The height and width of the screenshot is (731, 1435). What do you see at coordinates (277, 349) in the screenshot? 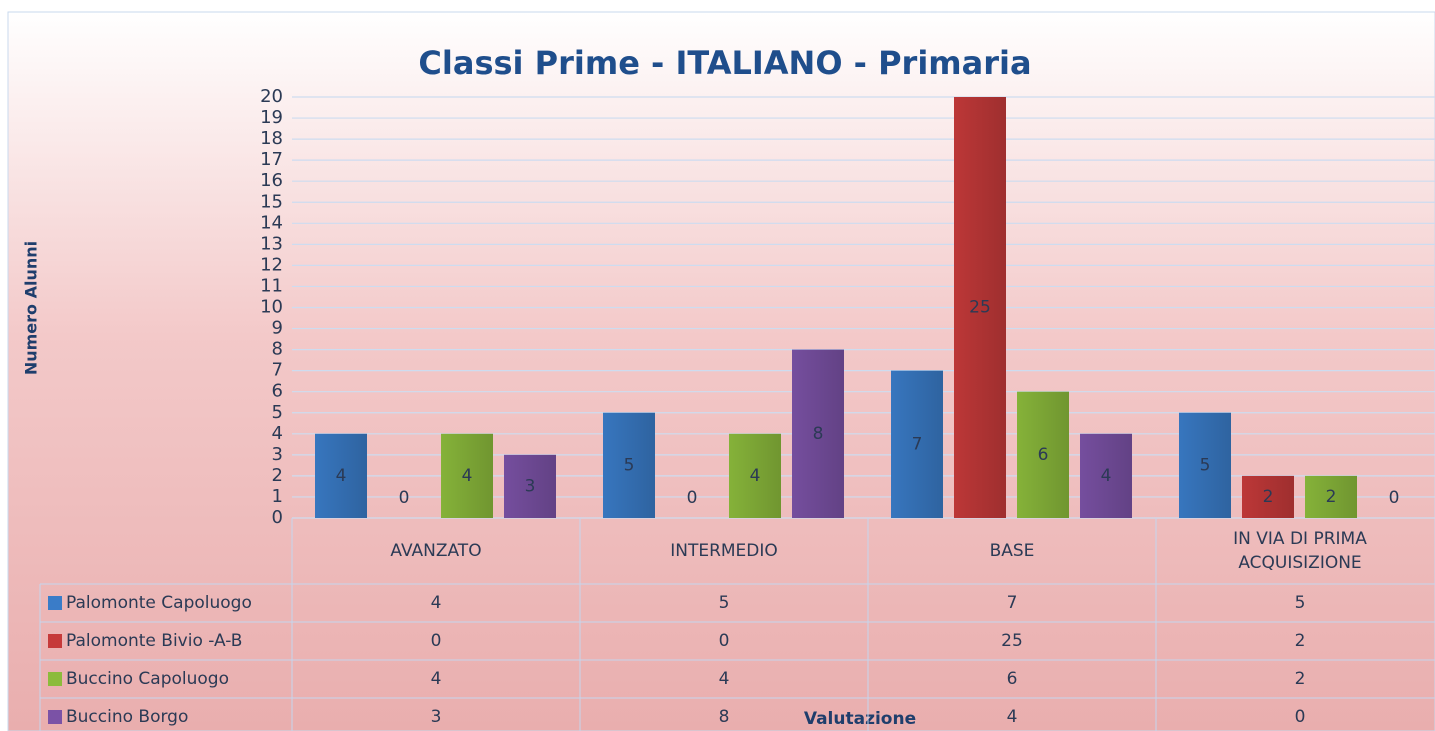
I see `y-tick-label: 8` at bounding box center [277, 349].